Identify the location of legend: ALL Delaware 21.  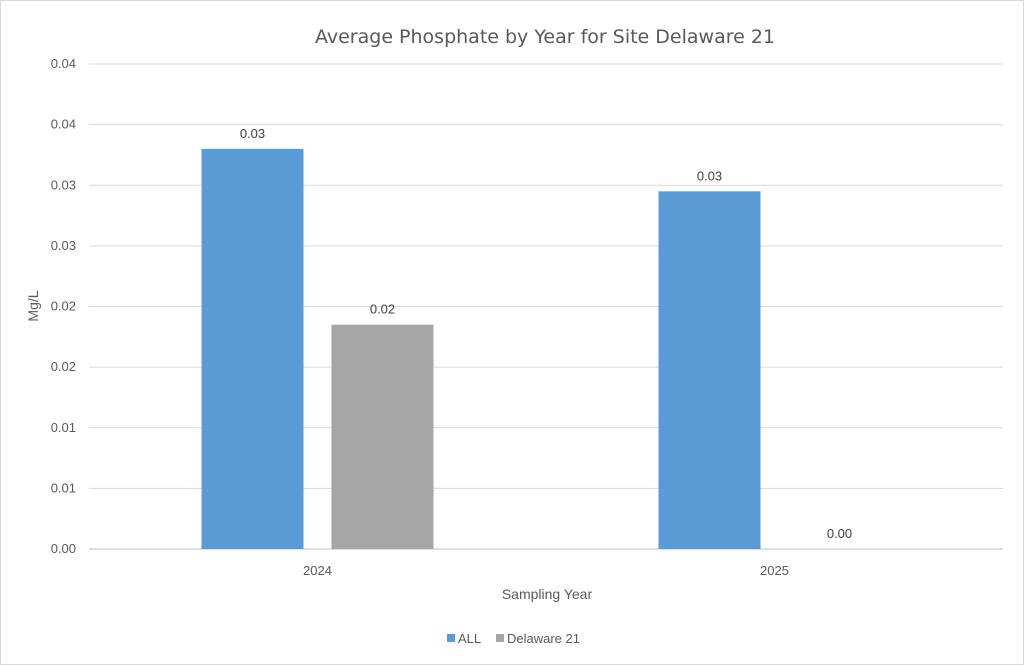
(513, 638).